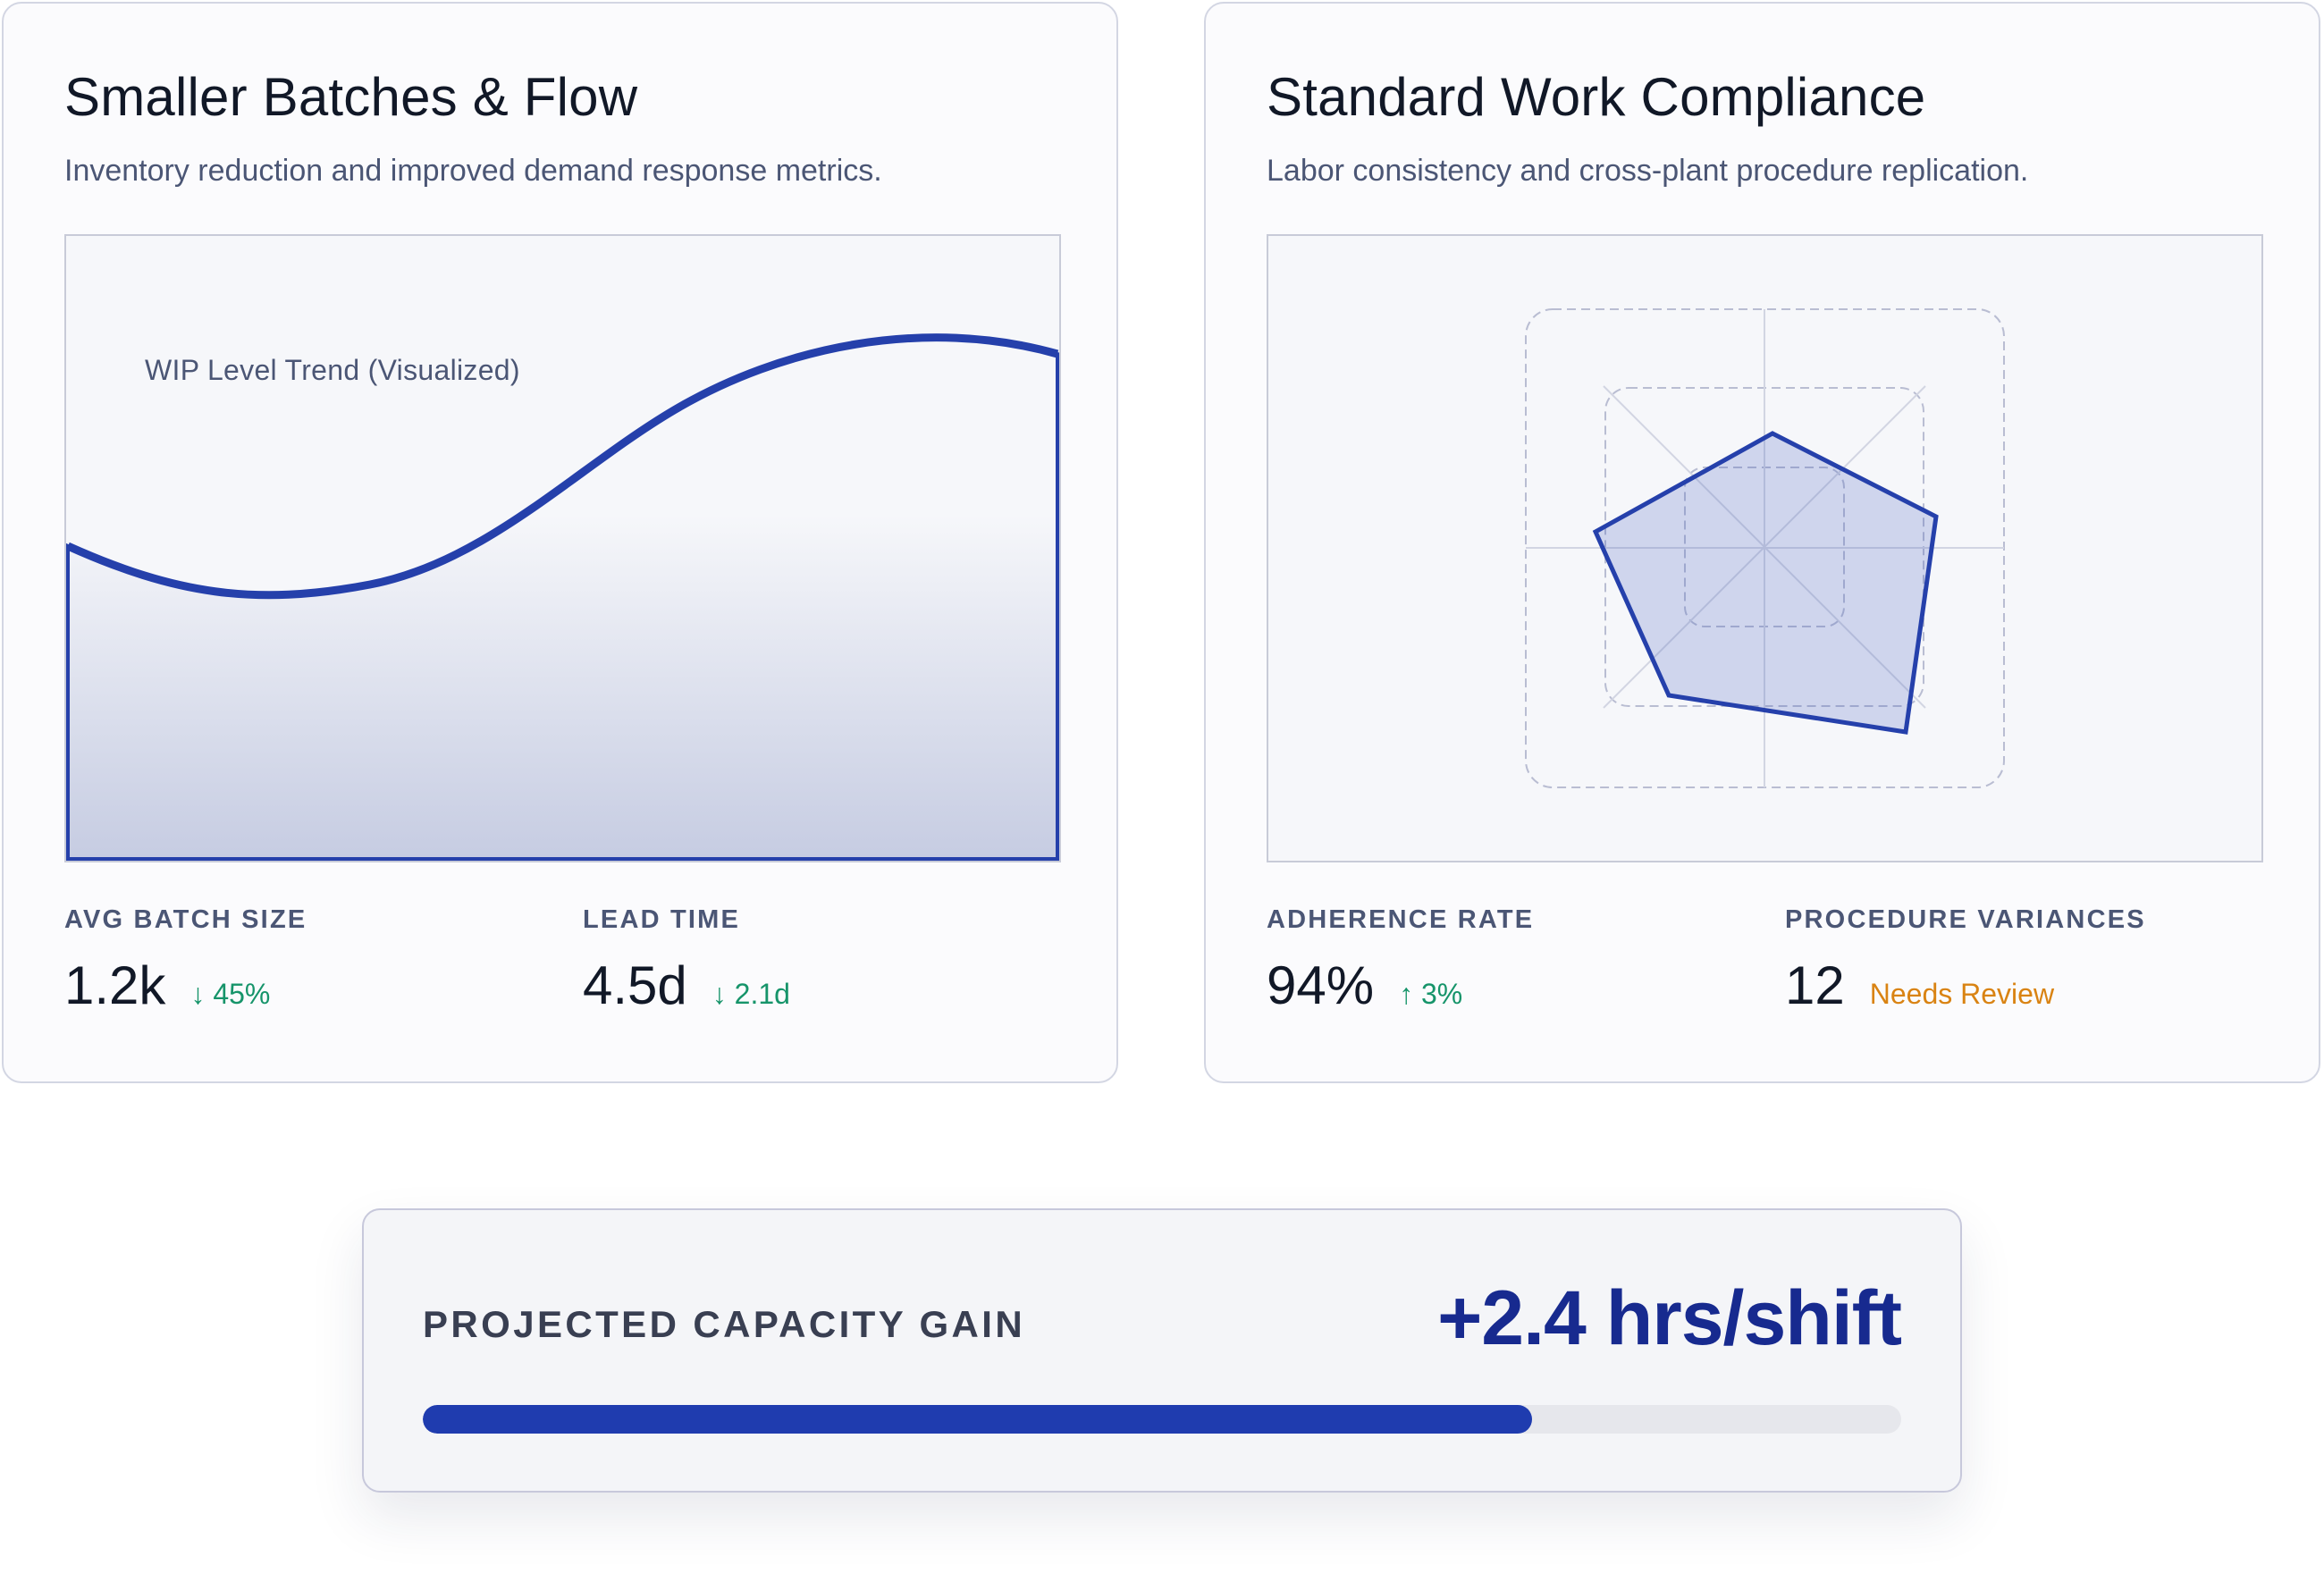 The image size is (2324, 1573). What do you see at coordinates (751, 994) in the screenshot?
I see `metric-delta: ↓ 2.1d` at bounding box center [751, 994].